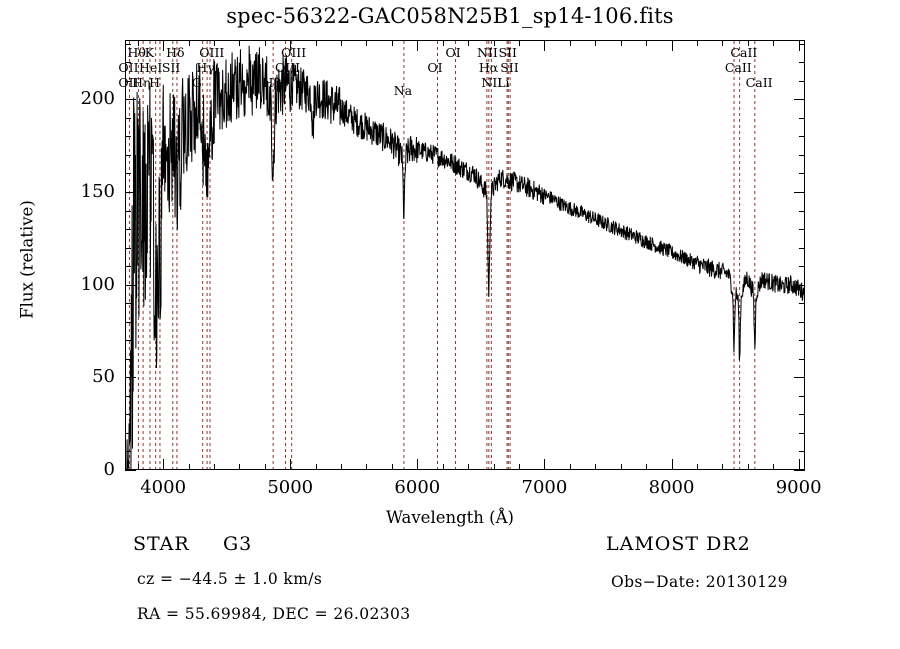 This screenshot has width=900, height=649. I want to click on spectral-line-label: OIII, so click(294, 52).